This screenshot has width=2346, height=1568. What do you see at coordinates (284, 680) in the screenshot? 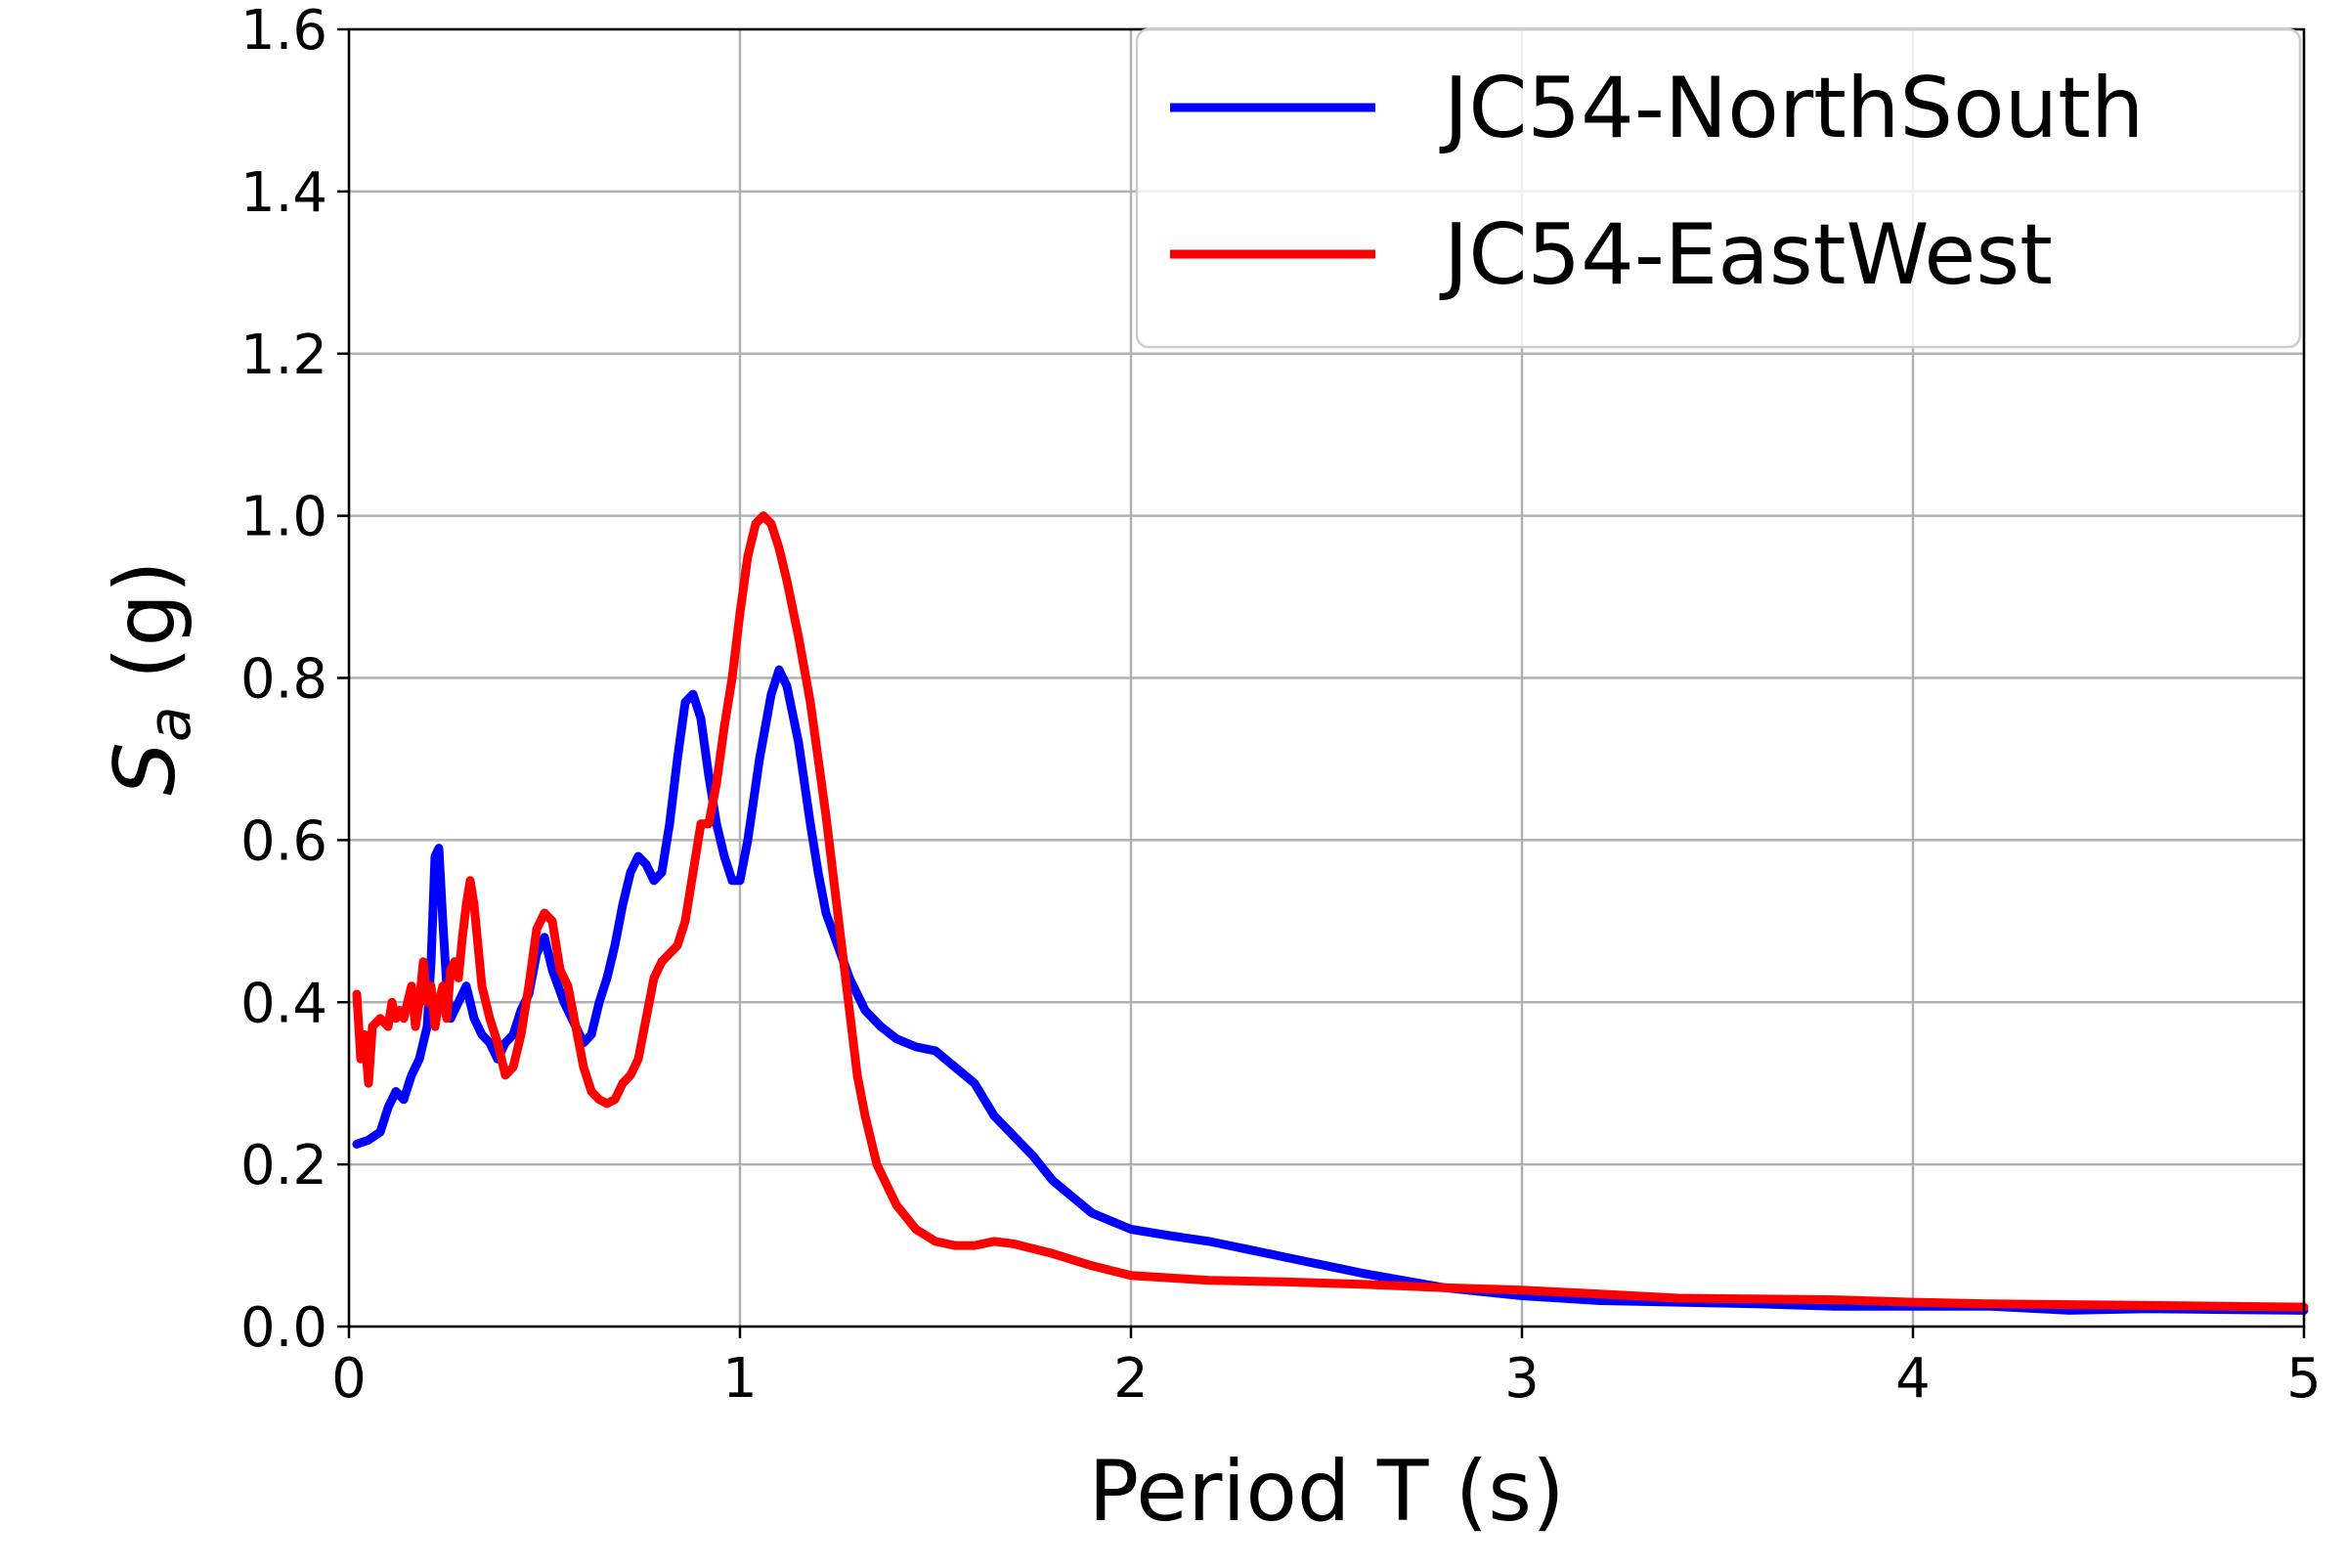
I see `y-tick-label: 0.8` at bounding box center [284, 680].